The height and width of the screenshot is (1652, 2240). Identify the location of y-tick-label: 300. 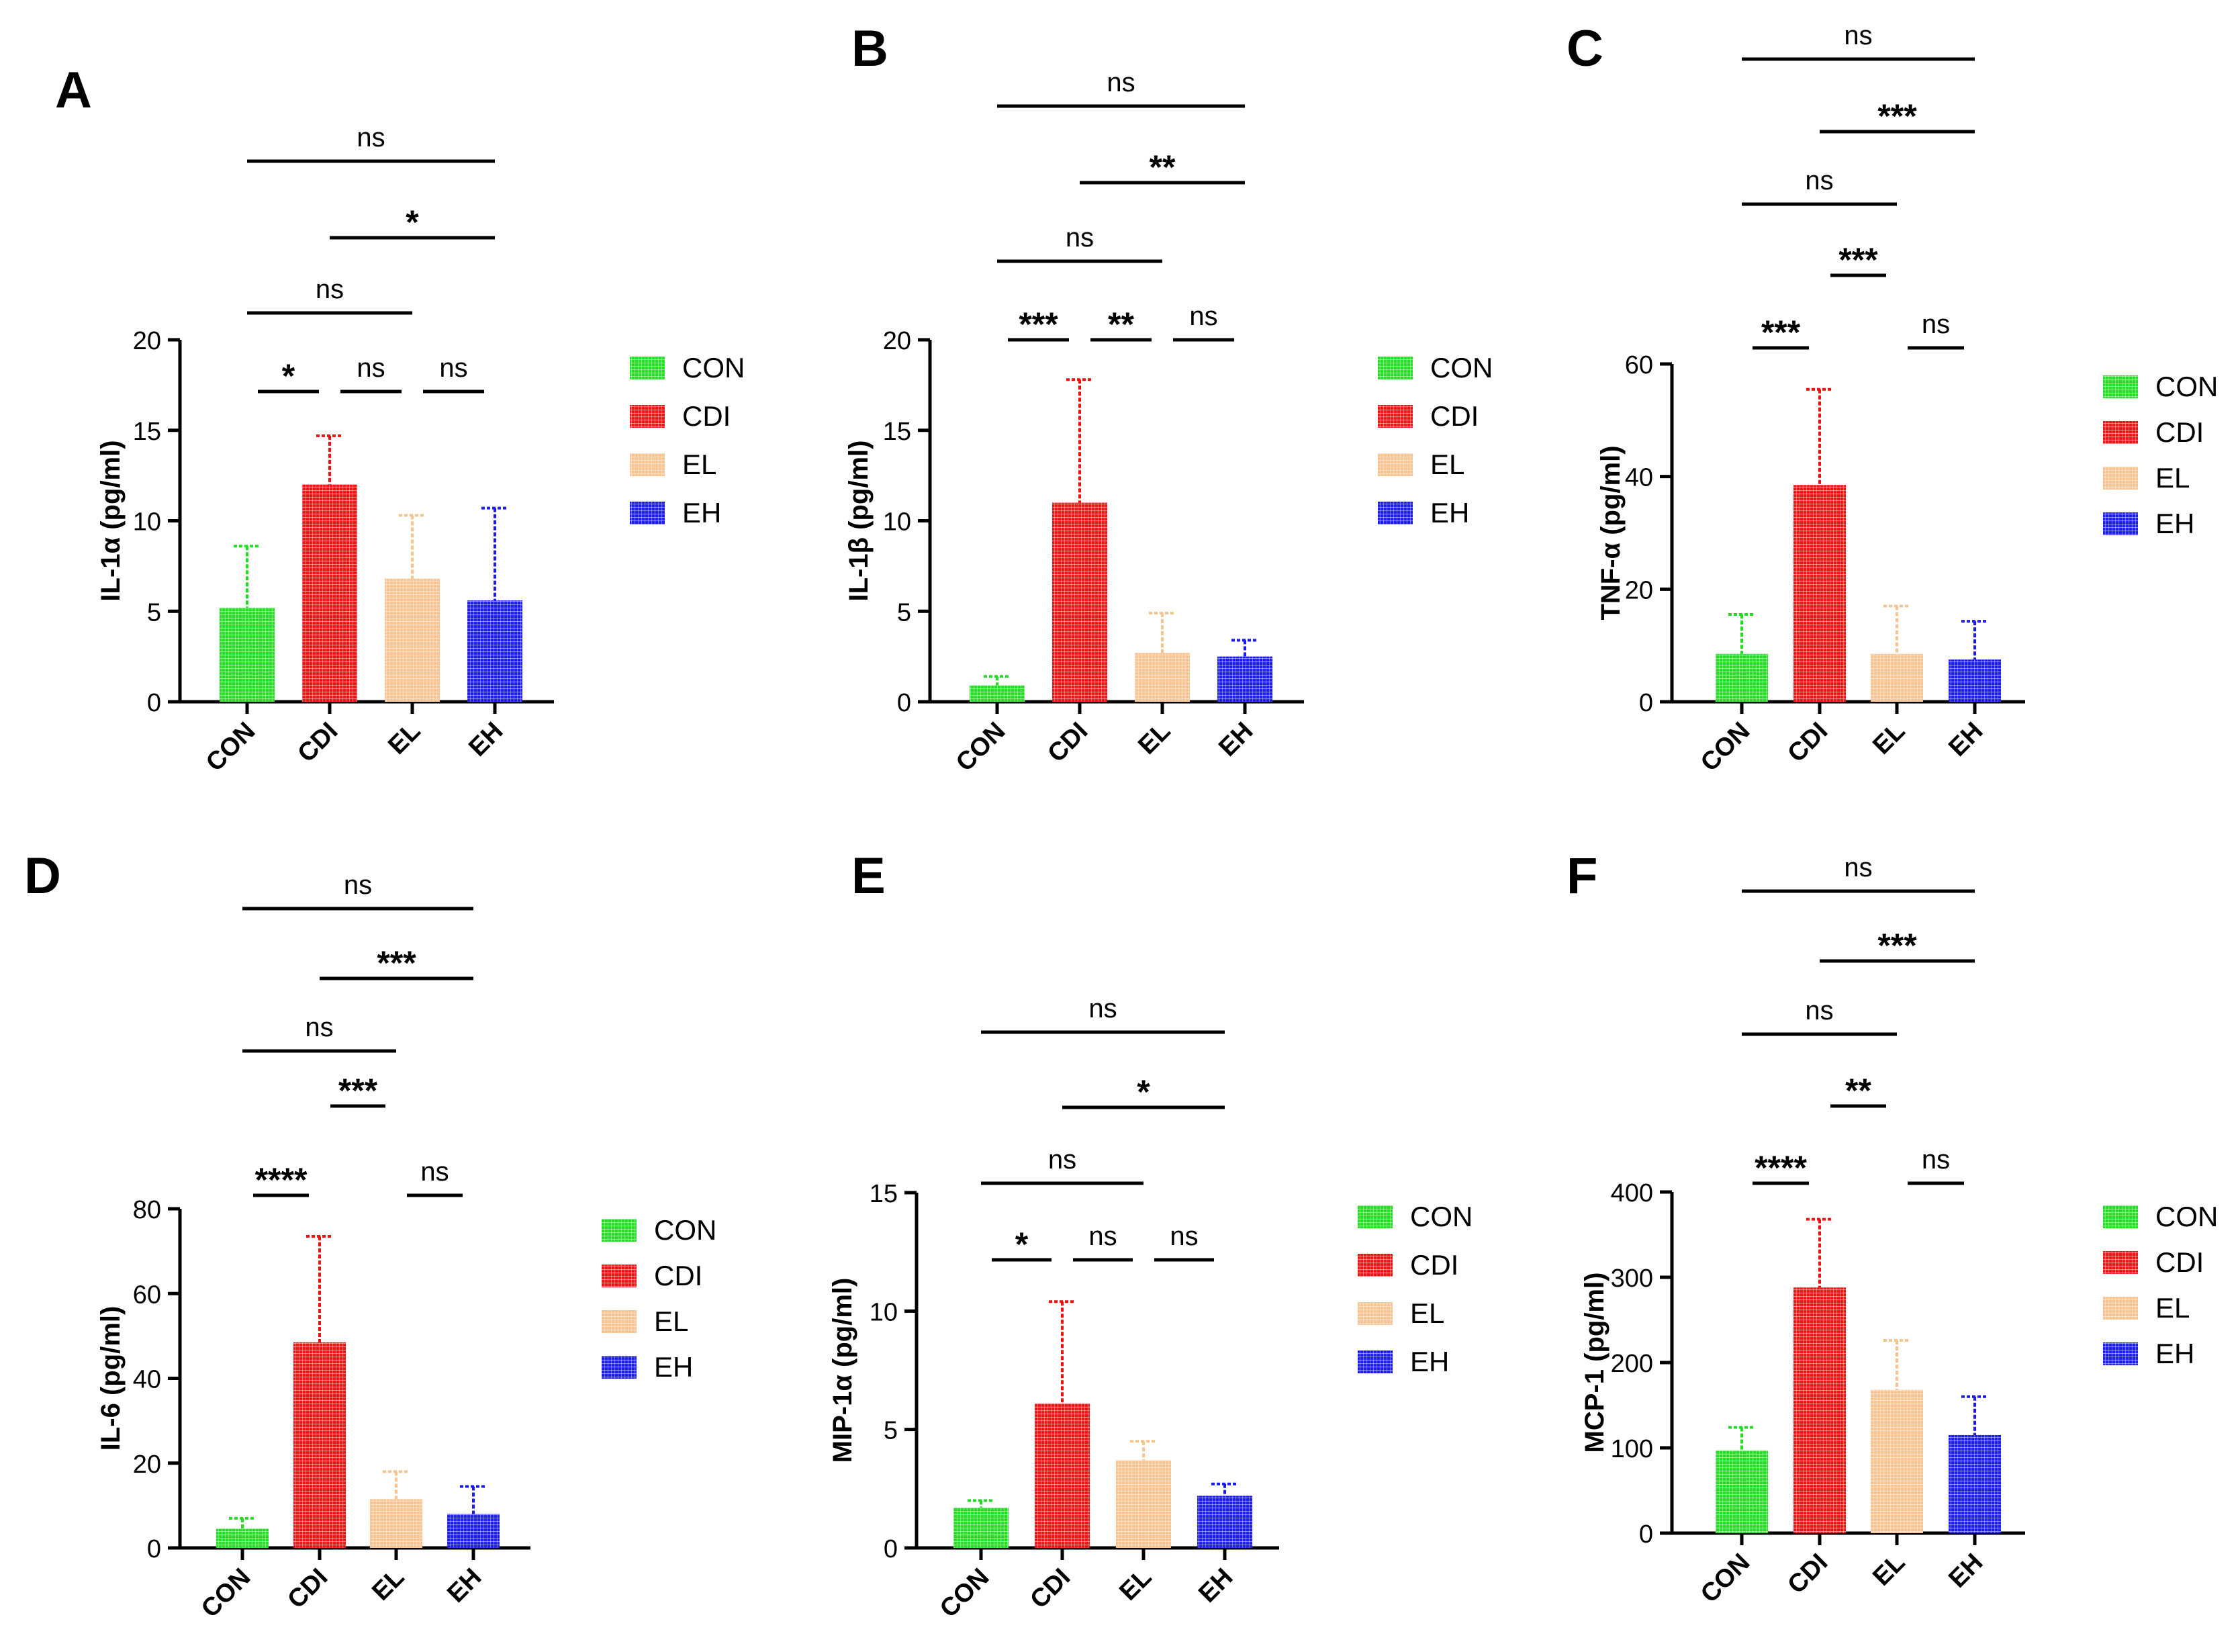
(1632, 1279).